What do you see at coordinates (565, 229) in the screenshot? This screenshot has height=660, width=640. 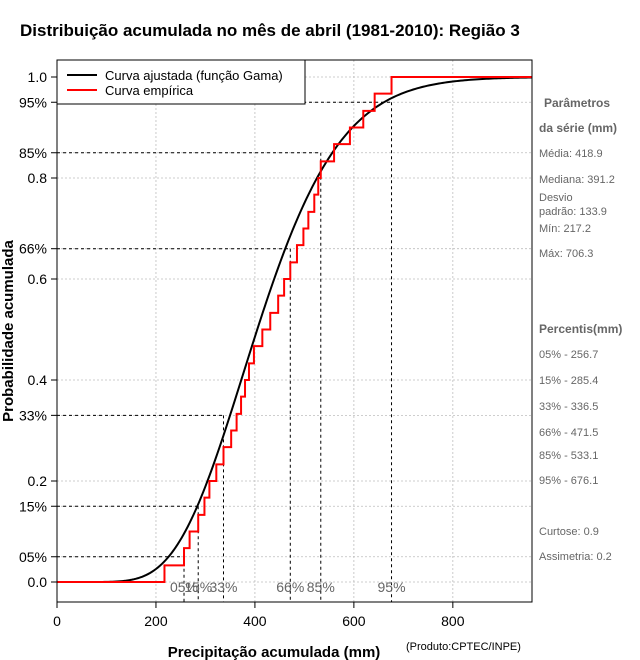 I see `stat-min: Mín: 217.2` at bounding box center [565, 229].